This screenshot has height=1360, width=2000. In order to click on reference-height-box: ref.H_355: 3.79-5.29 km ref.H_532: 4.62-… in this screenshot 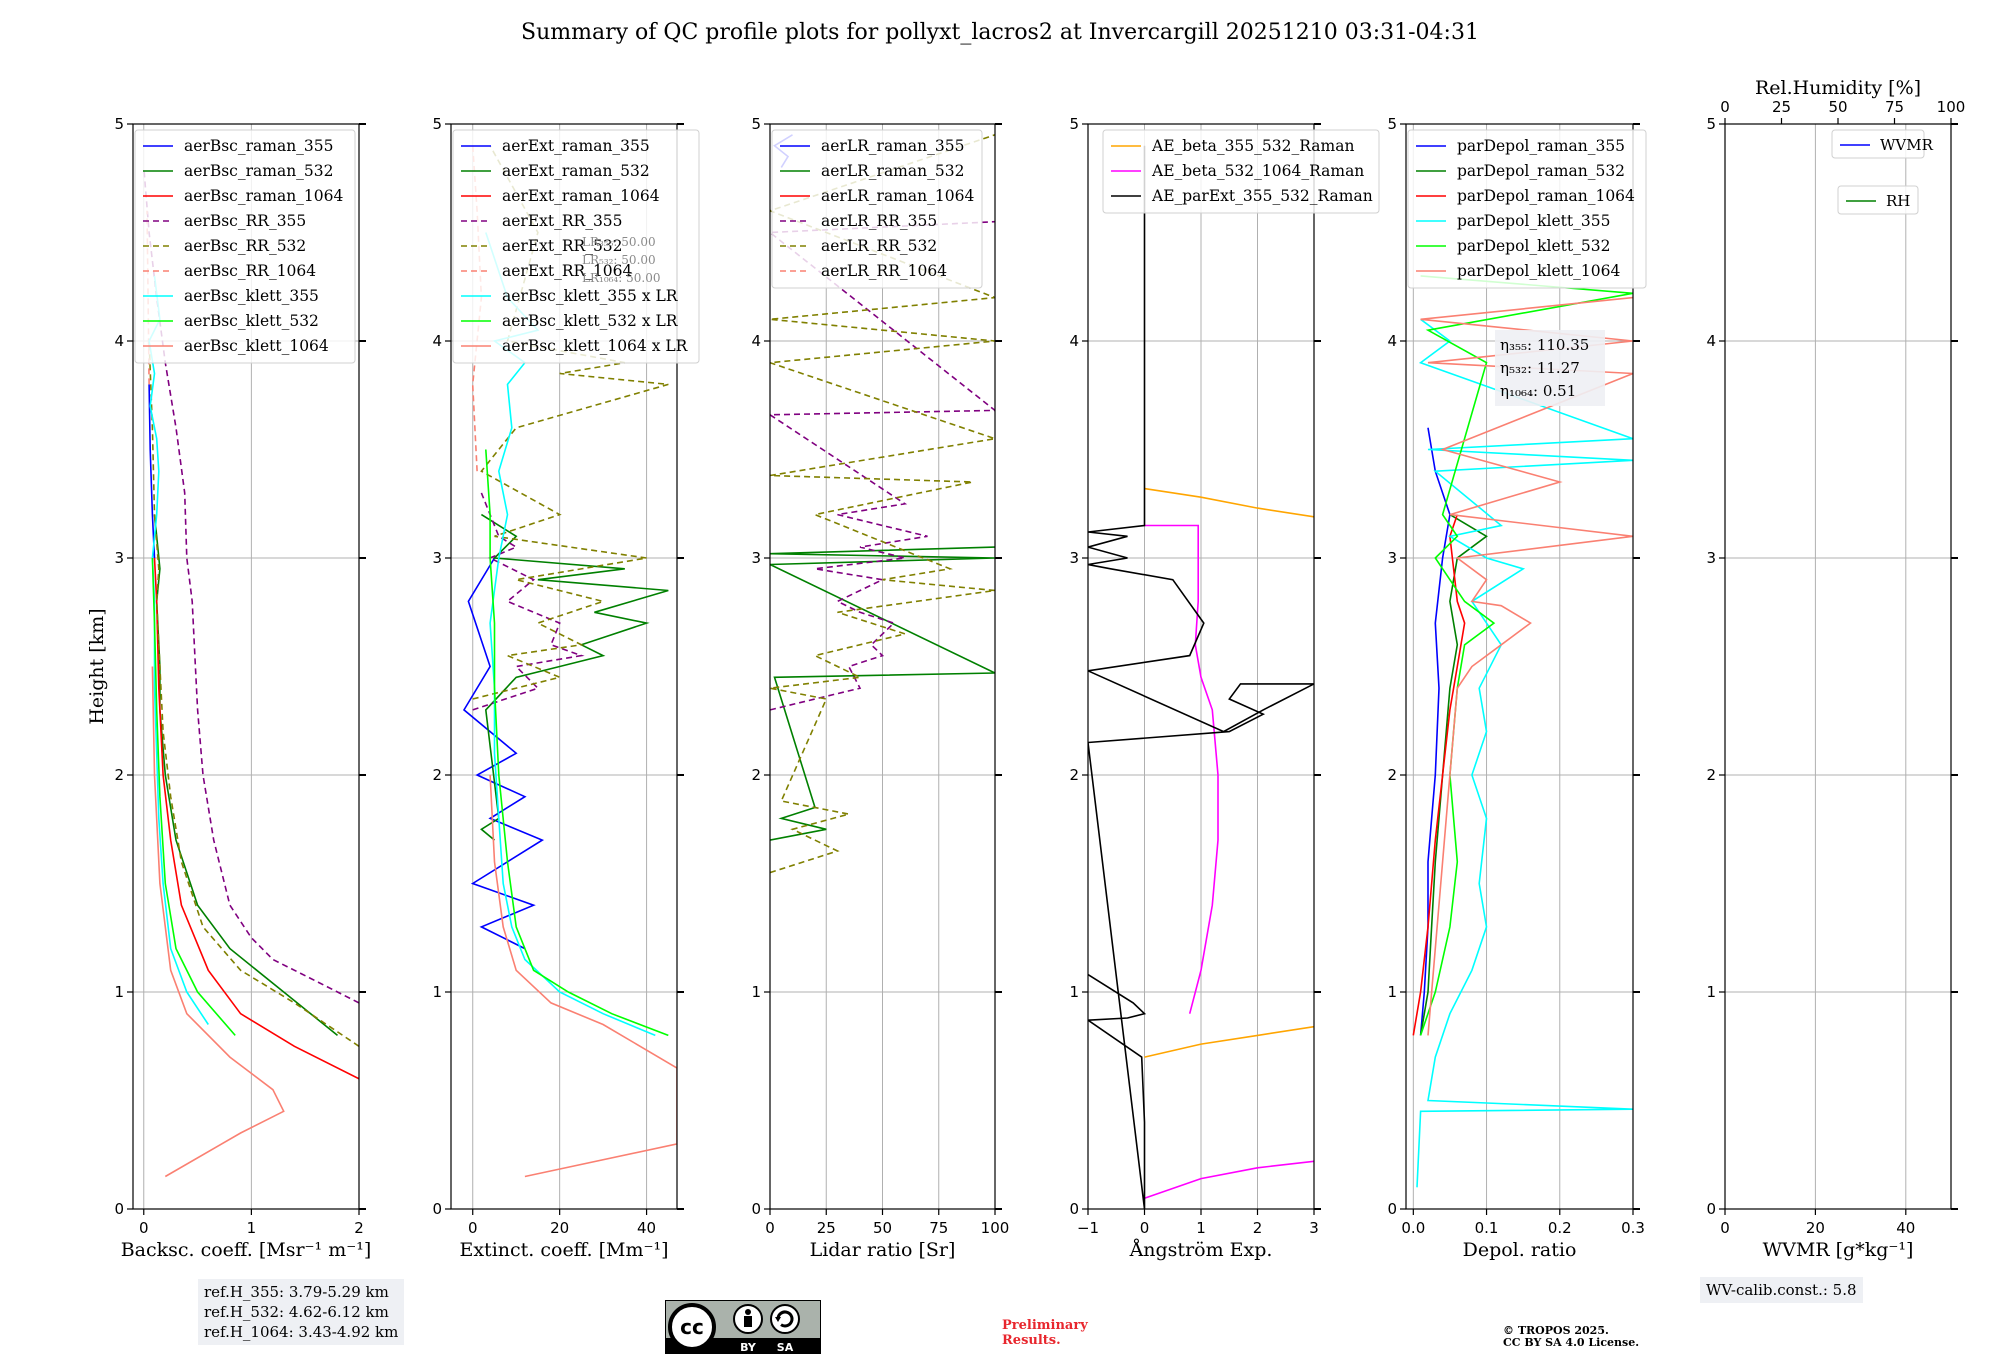, I will do `click(301, 1312)`.